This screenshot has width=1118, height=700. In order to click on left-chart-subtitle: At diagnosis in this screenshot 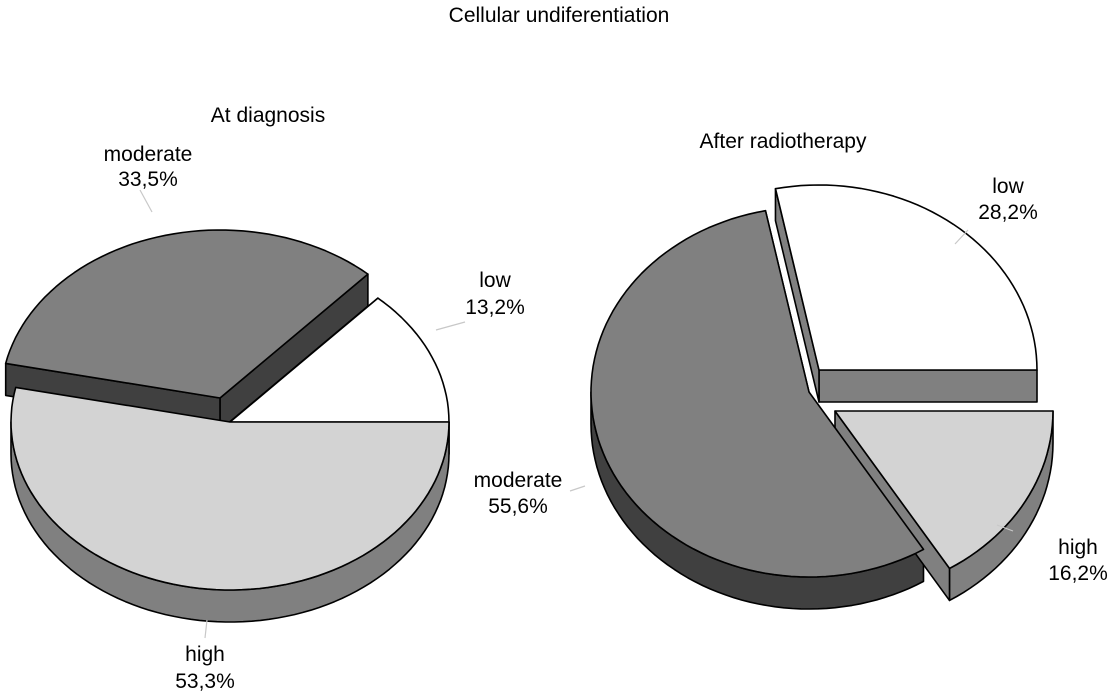, I will do `click(268, 115)`.